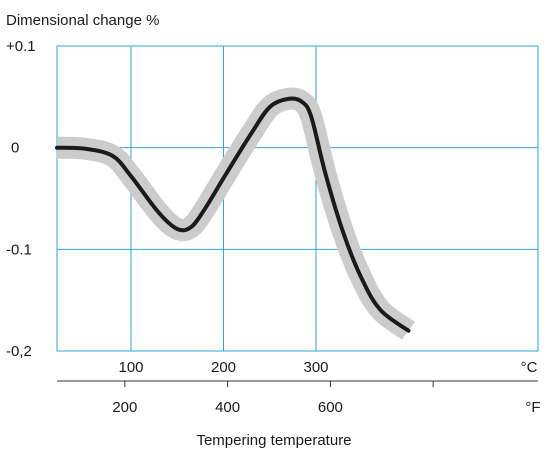 This screenshot has height=453, width=546. I want to click on x-tick-labels: 100 200 300 200 400 600, so click(227, 387).